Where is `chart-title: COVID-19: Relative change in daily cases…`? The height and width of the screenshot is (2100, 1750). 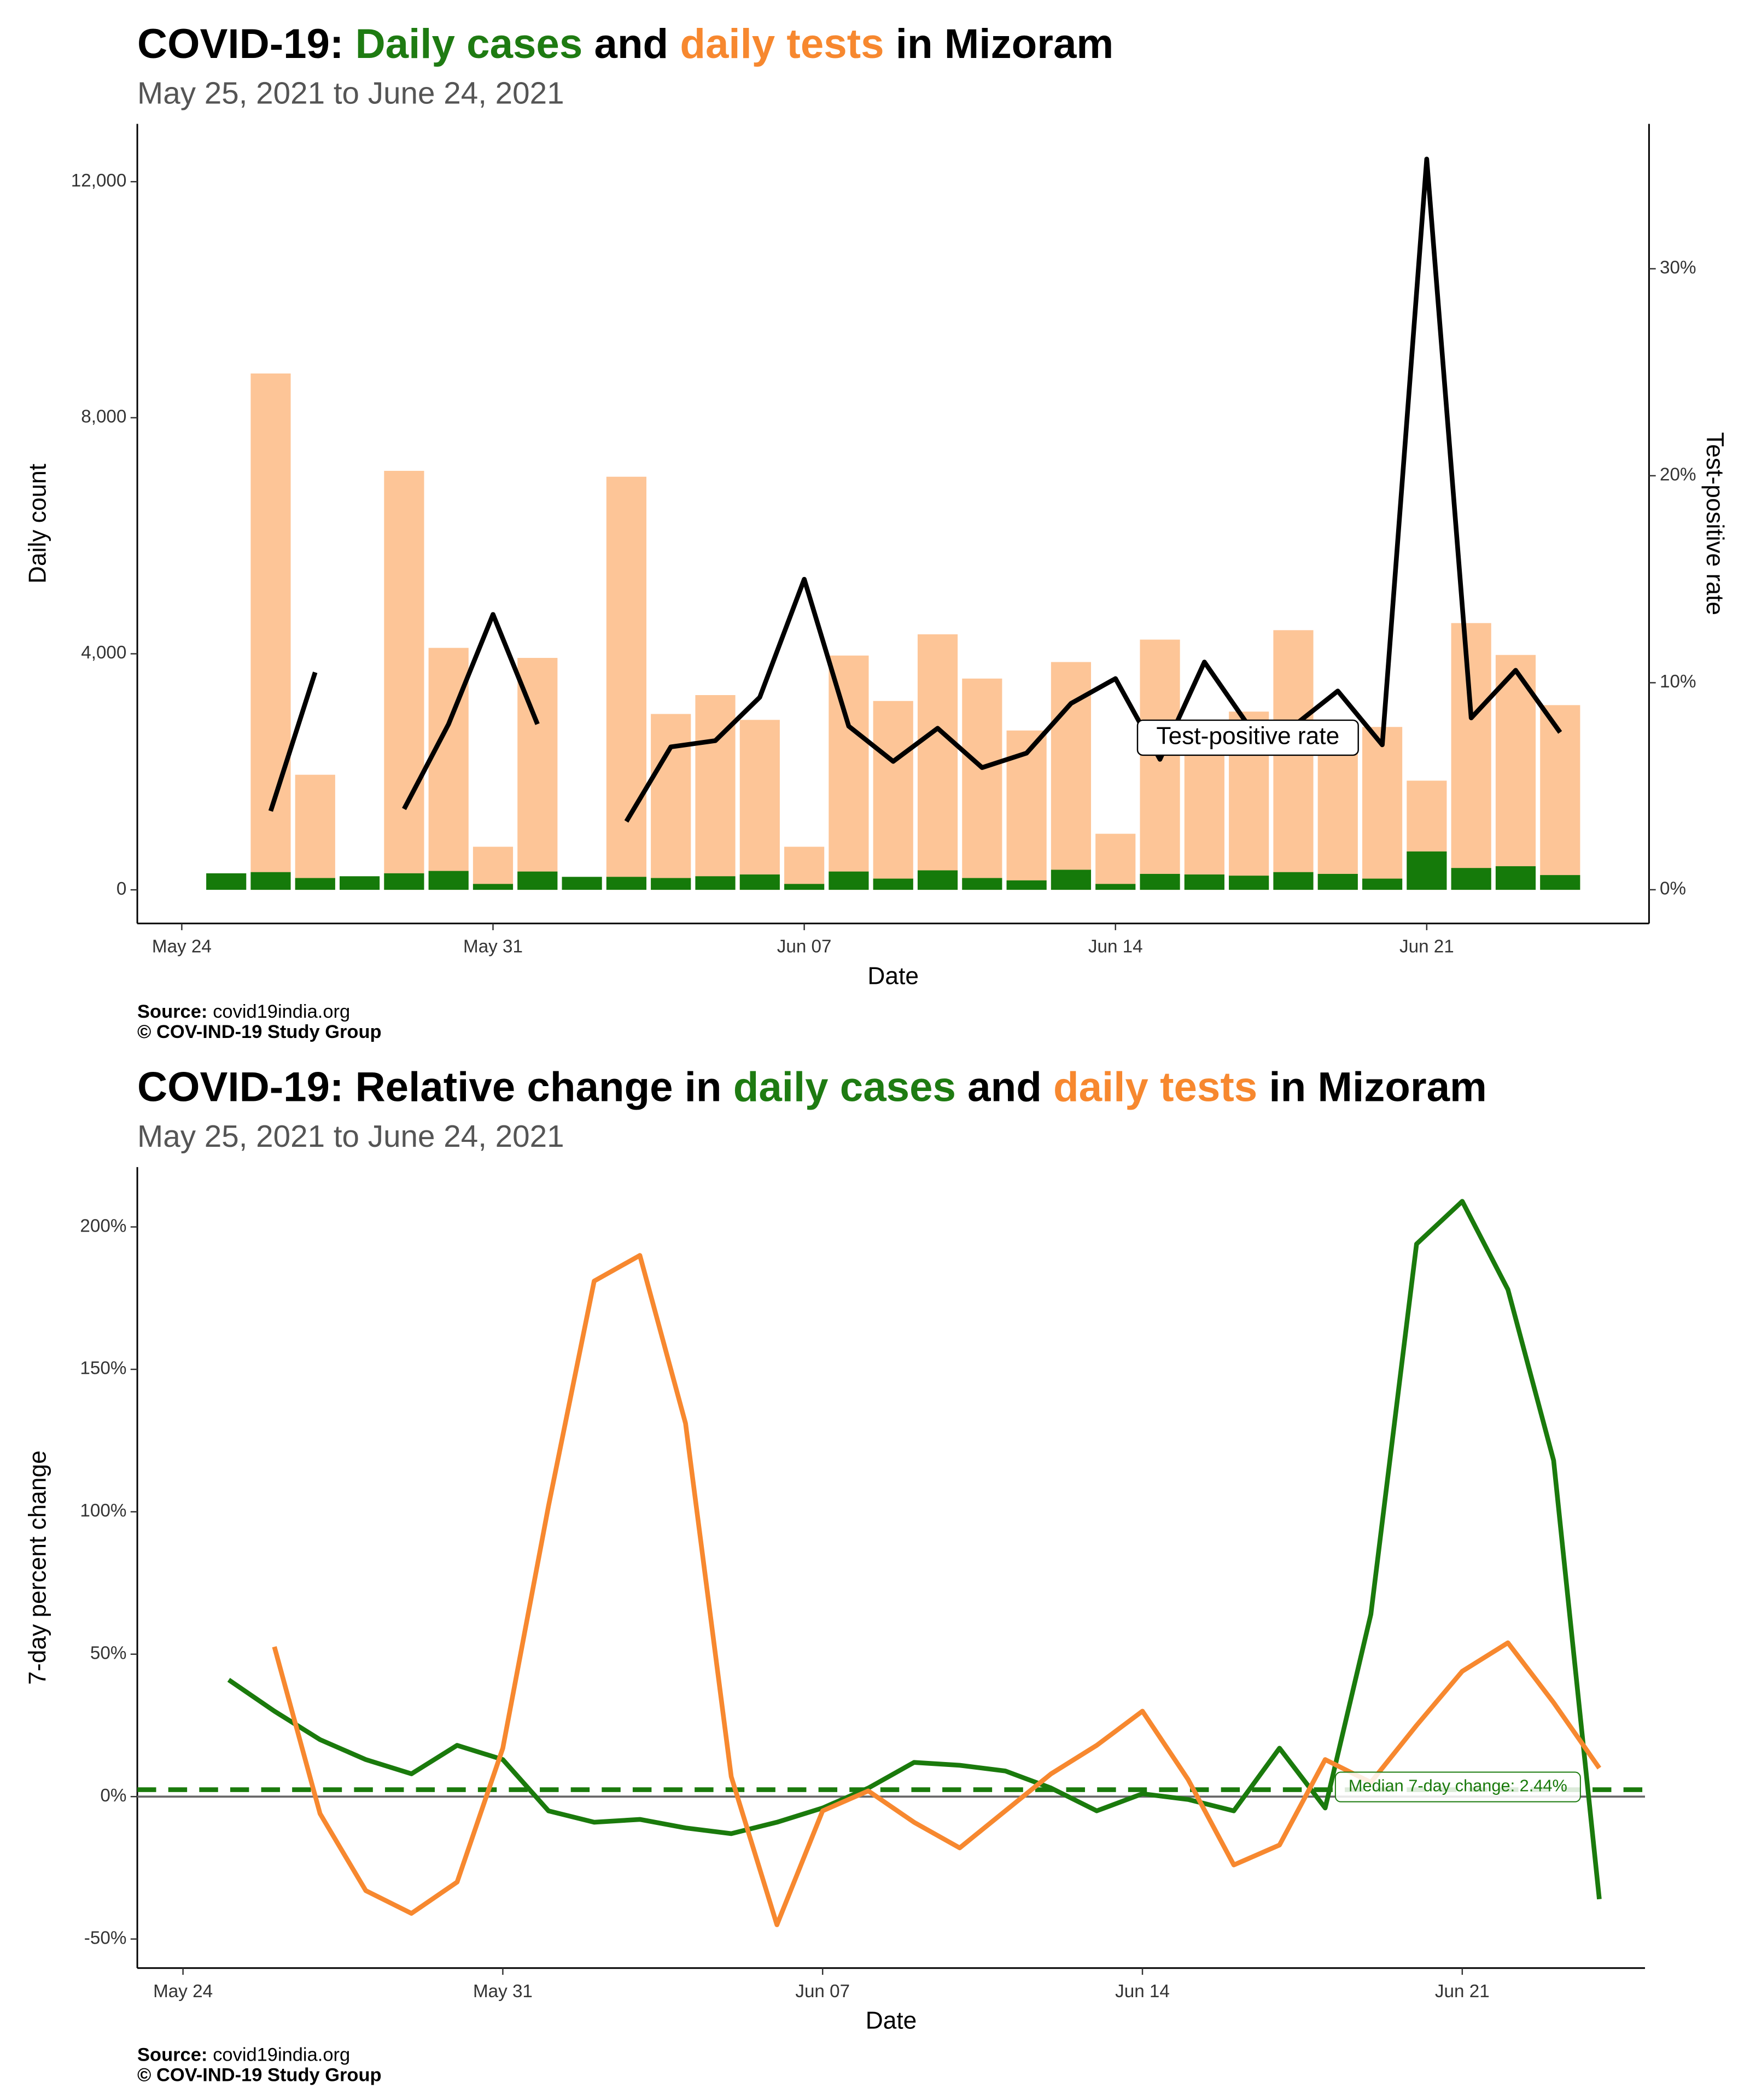 chart-title: COVID-19: Relative change in daily cases… is located at coordinates (812, 1087).